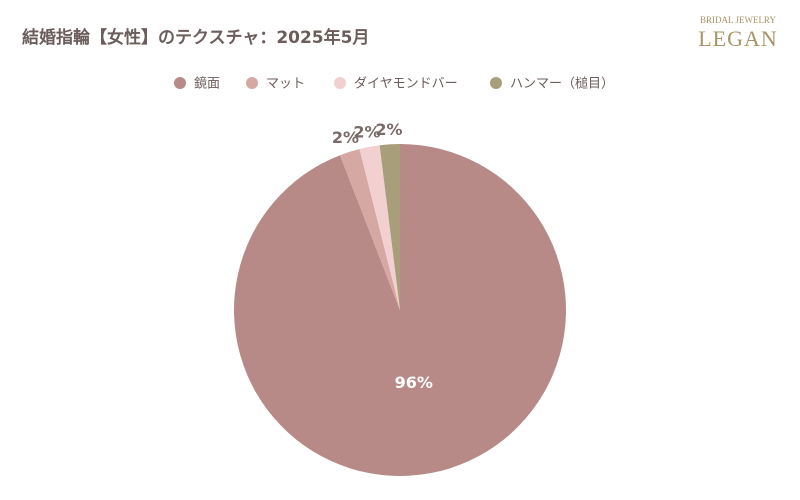  What do you see at coordinates (738, 20) in the screenshot?
I see `brand-subtitle: BRIDAL JEWELRY` at bounding box center [738, 20].